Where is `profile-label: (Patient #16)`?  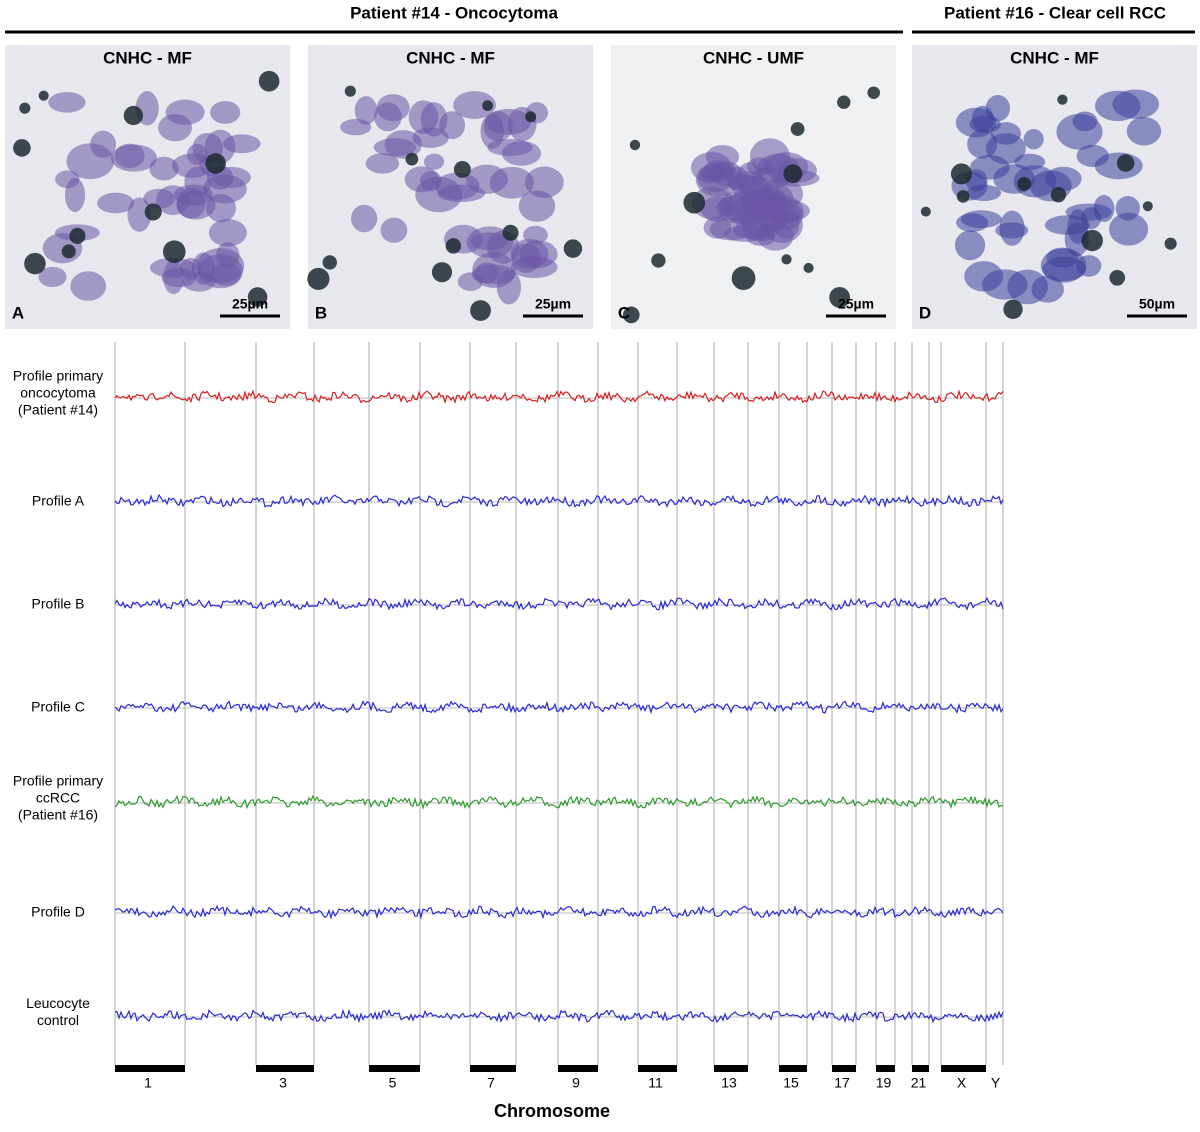 profile-label: (Patient #16) is located at coordinates (58, 815).